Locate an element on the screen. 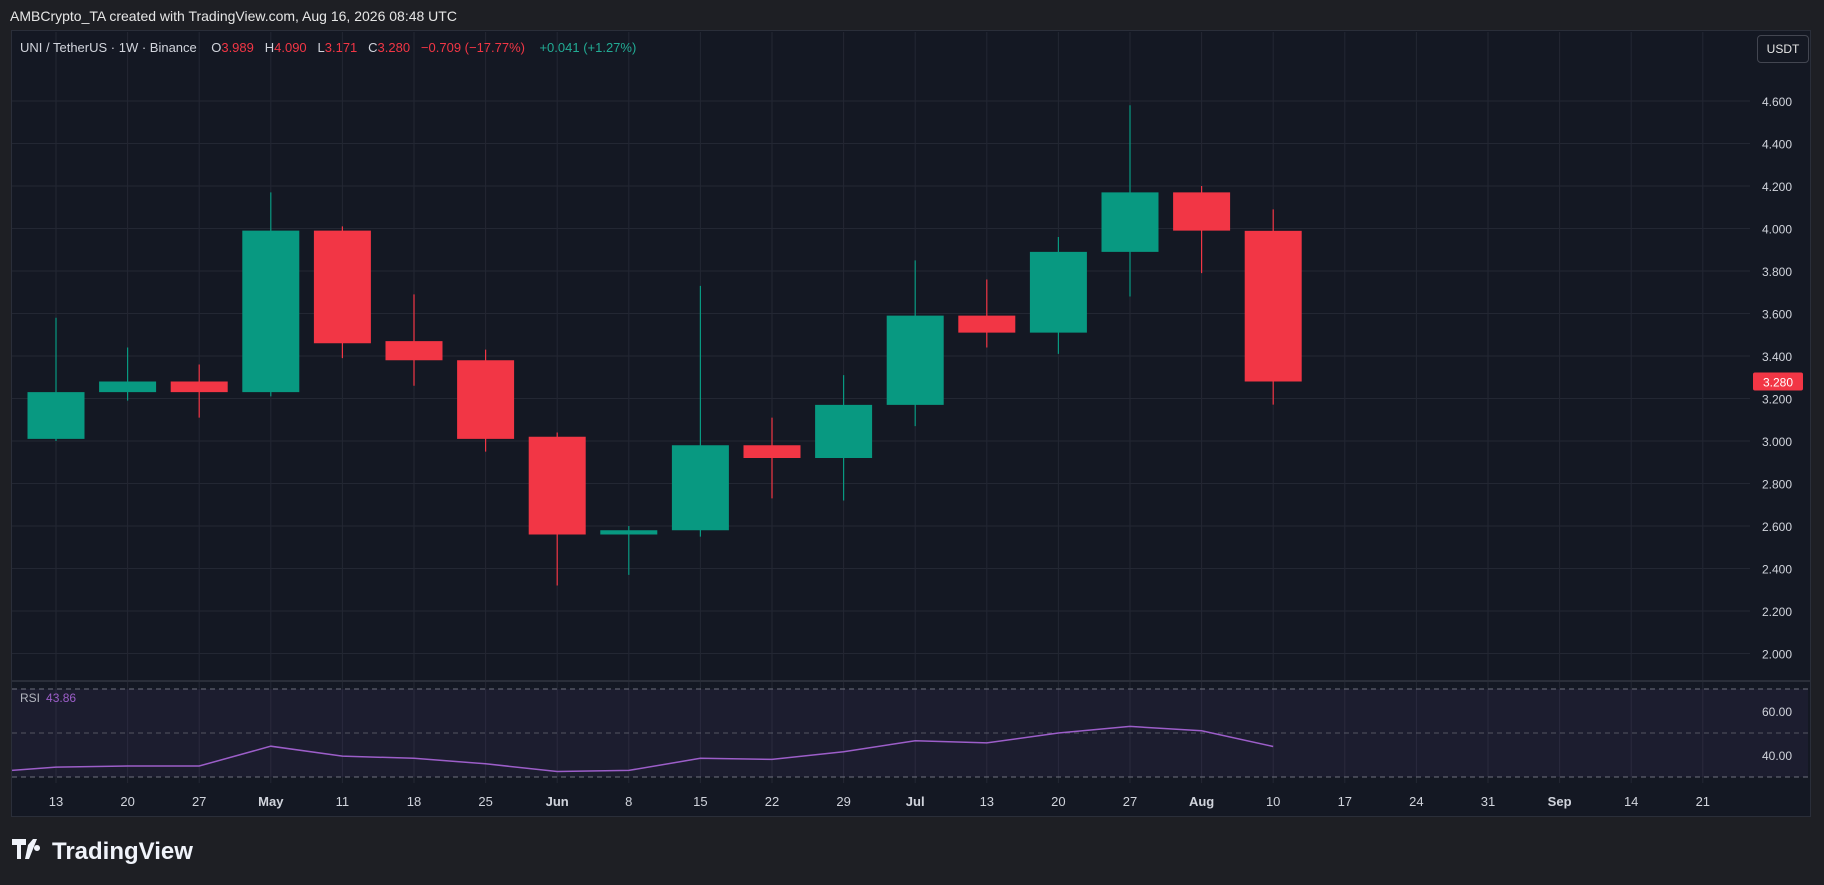 This screenshot has width=1824, height=885. time-tick-label: 29 is located at coordinates (843, 801).